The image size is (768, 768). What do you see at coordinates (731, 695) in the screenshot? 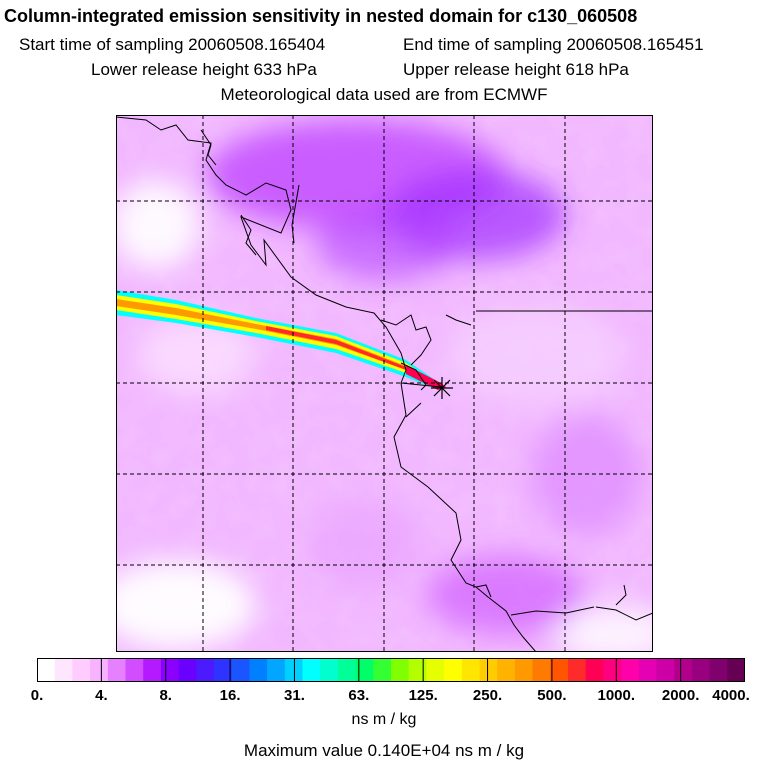
I see `color-scale-tick-label: 4000.` at bounding box center [731, 695].